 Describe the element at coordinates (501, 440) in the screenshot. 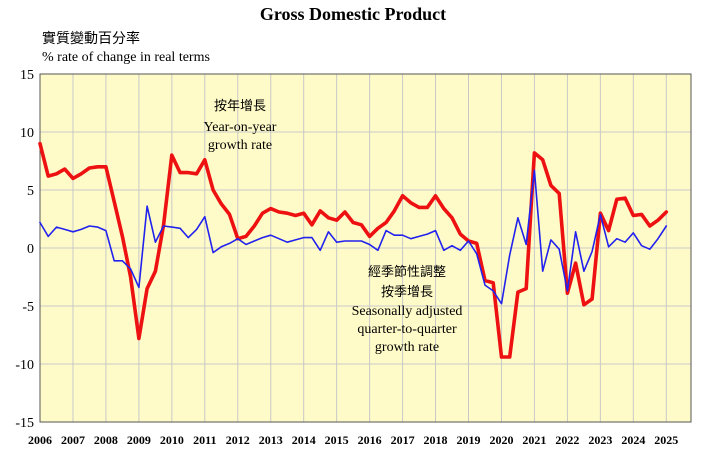

I see `x-tick-label: 2020` at that location.